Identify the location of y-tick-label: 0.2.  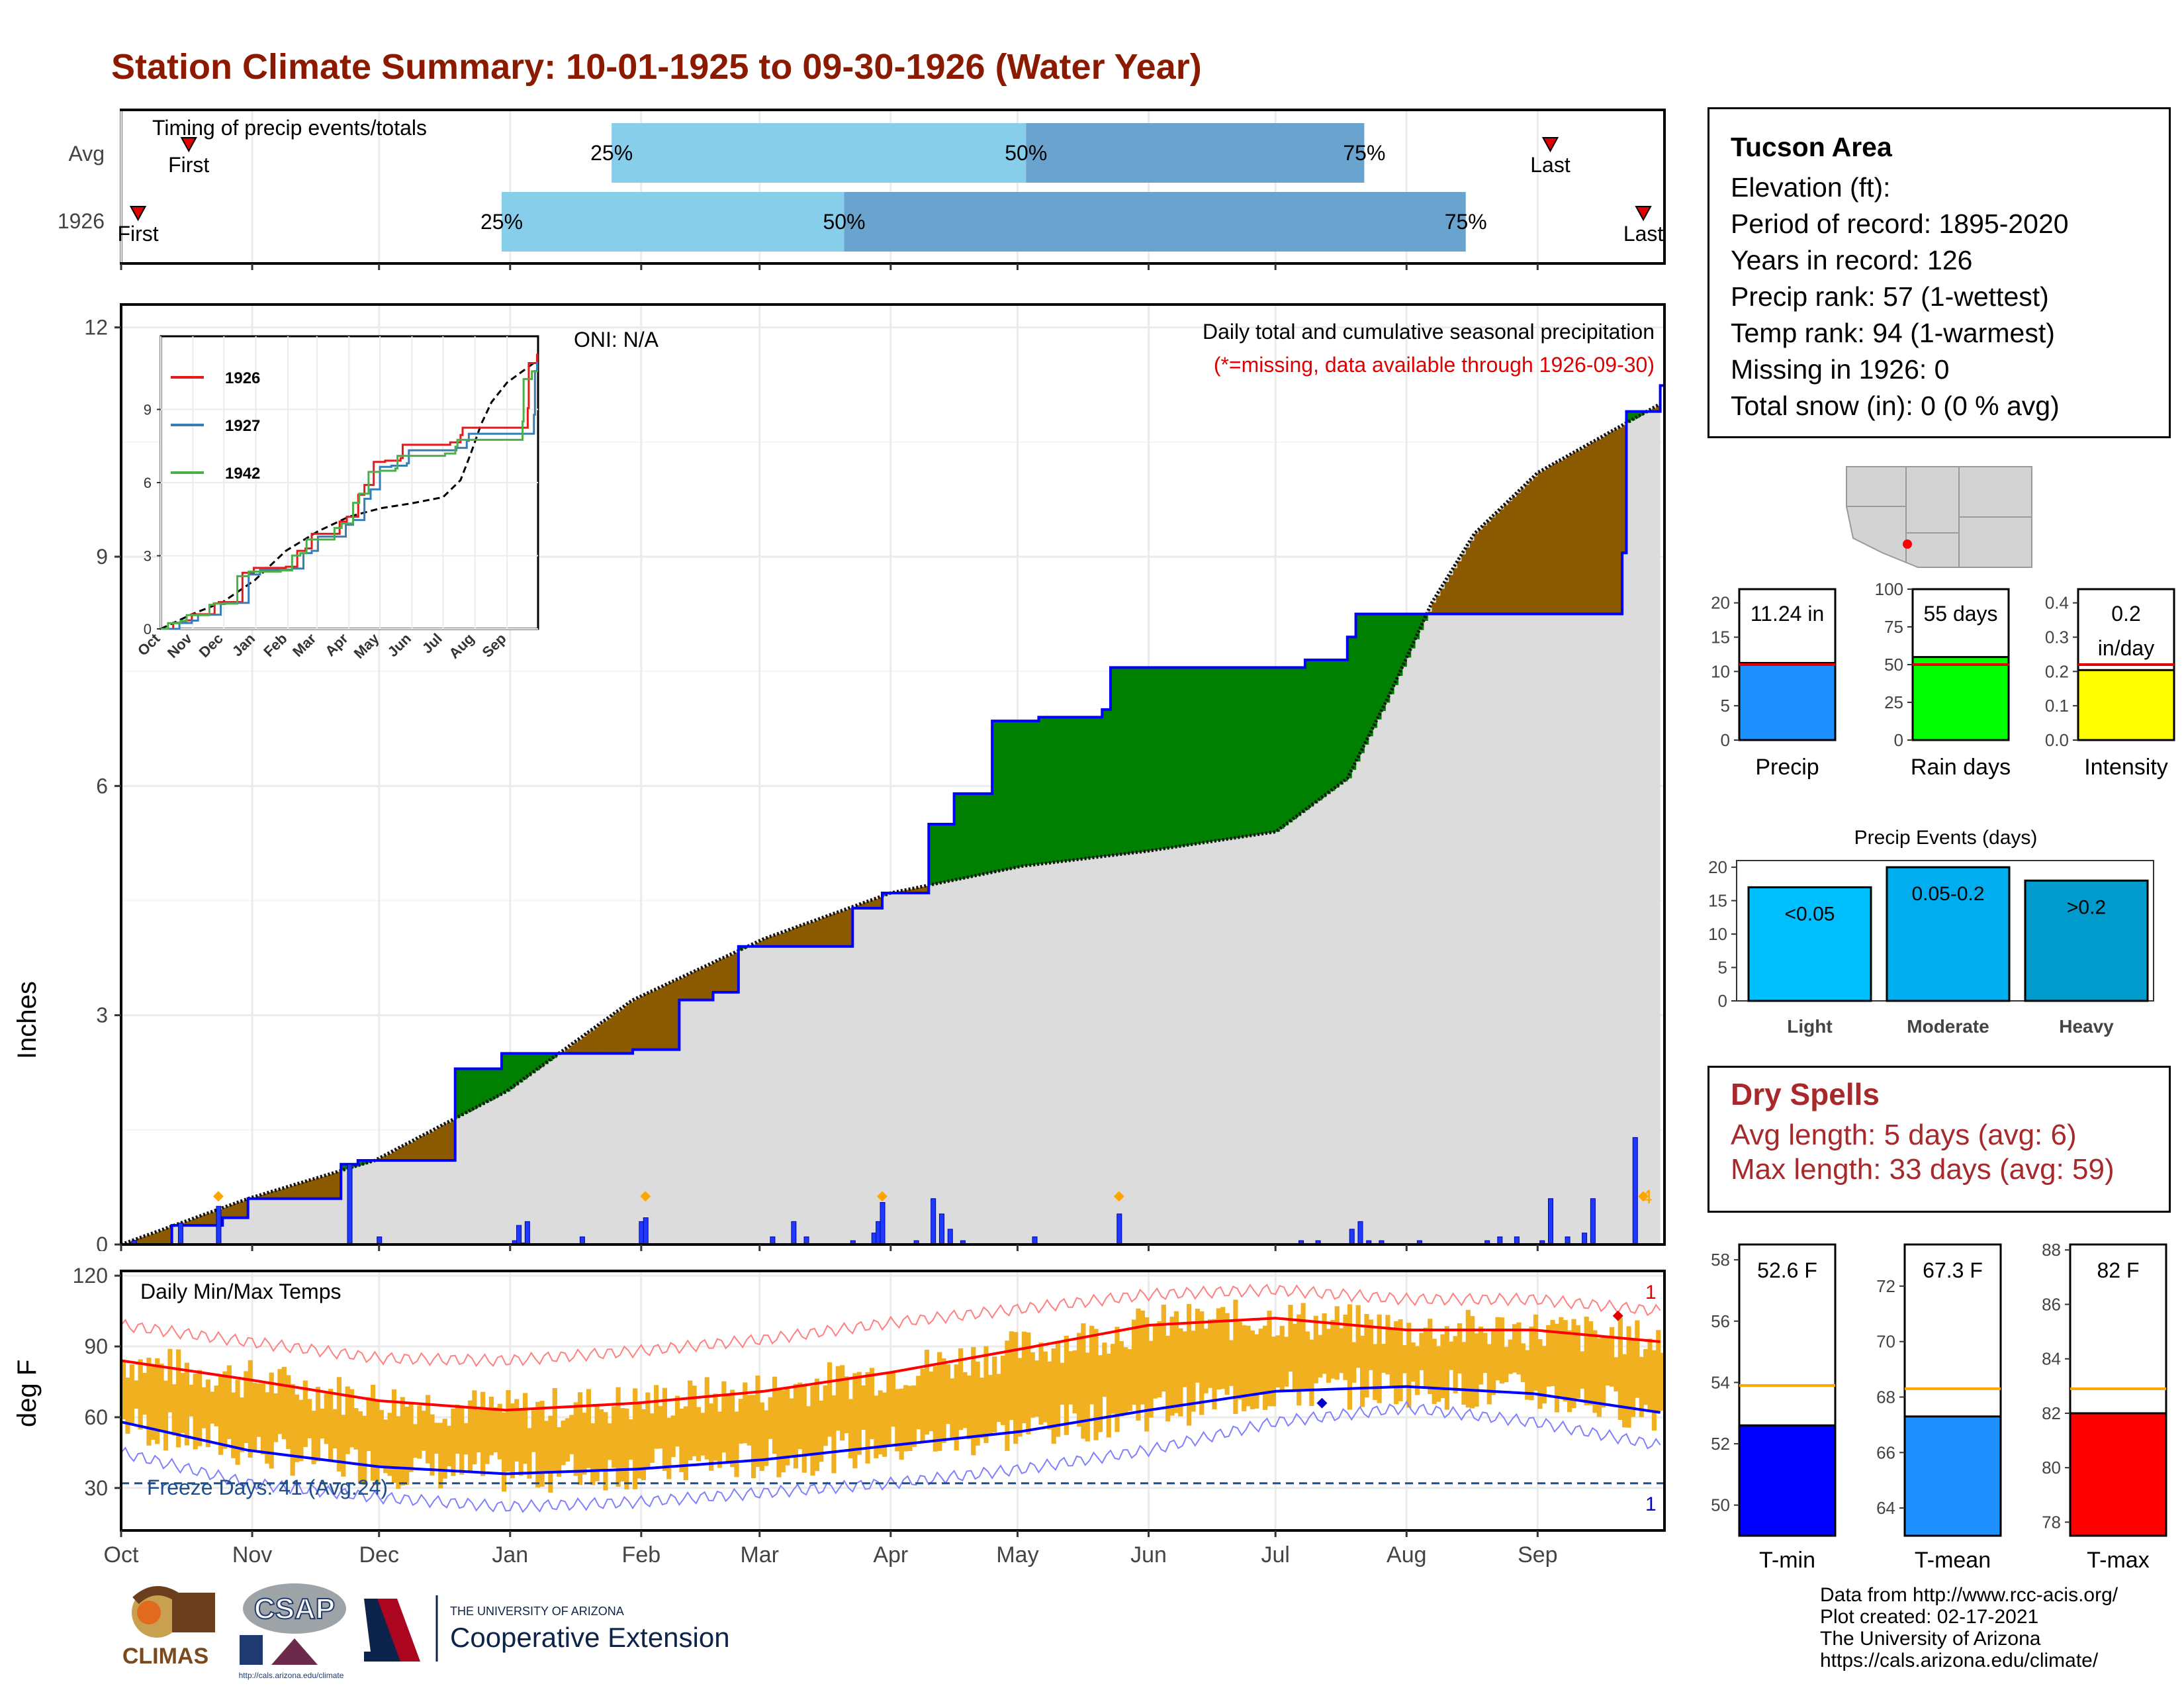
(2057, 671).